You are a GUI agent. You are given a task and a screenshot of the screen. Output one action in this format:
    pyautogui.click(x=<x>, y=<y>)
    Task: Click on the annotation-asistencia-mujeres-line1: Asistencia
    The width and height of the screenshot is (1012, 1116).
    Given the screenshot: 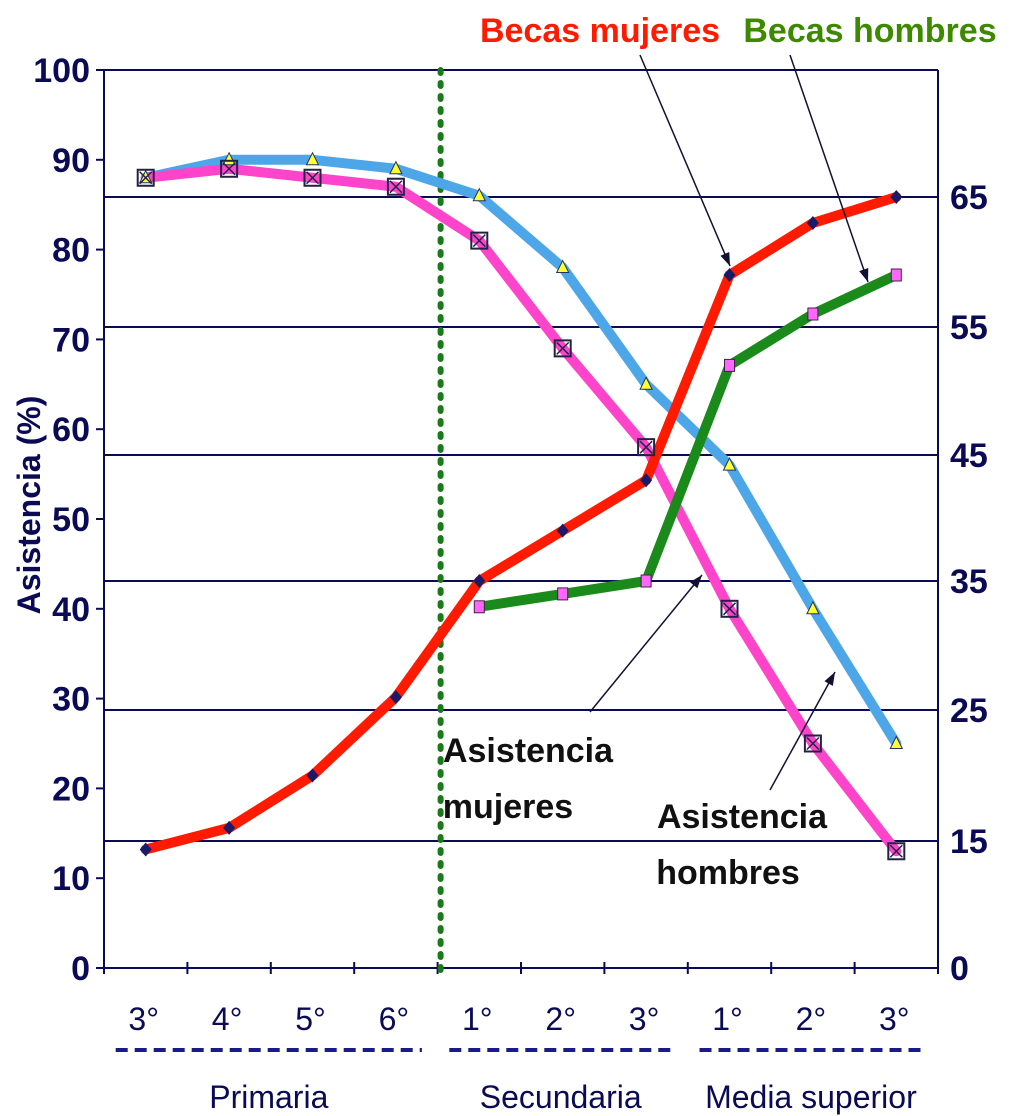 What is the action you would take?
    pyautogui.click(x=528, y=751)
    